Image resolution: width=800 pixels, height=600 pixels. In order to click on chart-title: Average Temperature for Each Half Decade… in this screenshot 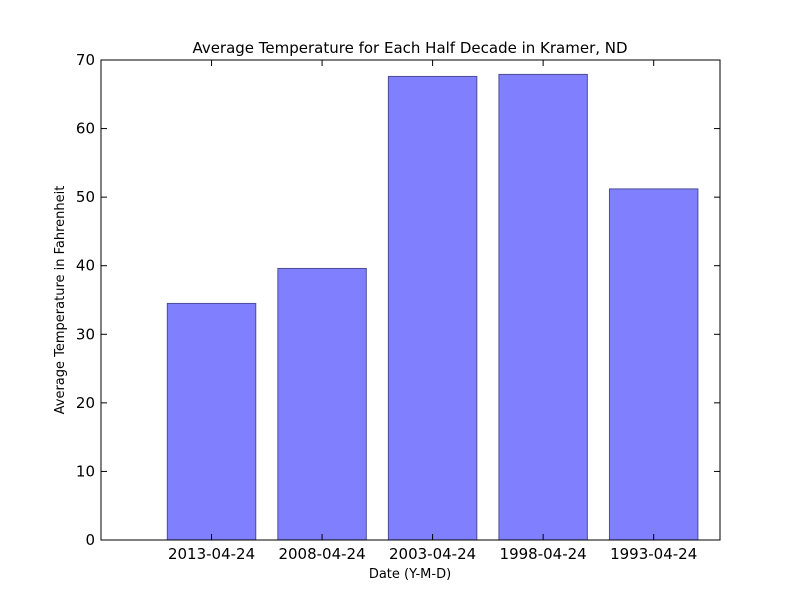, I will do `click(409, 48)`.